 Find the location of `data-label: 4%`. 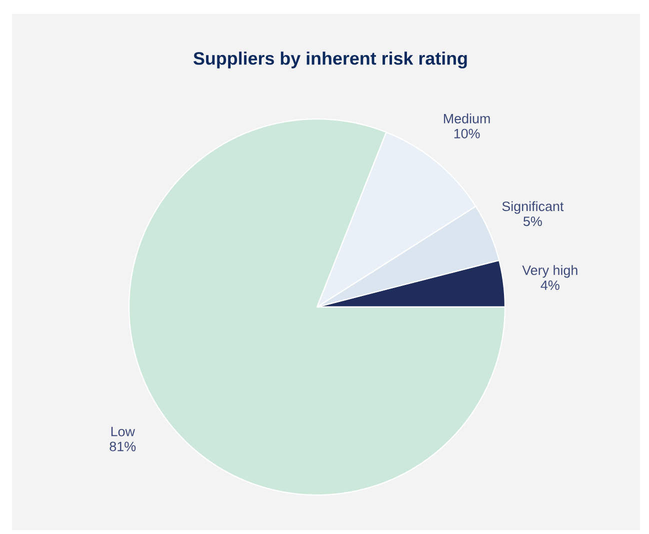

data-label: 4% is located at coordinates (550, 285).